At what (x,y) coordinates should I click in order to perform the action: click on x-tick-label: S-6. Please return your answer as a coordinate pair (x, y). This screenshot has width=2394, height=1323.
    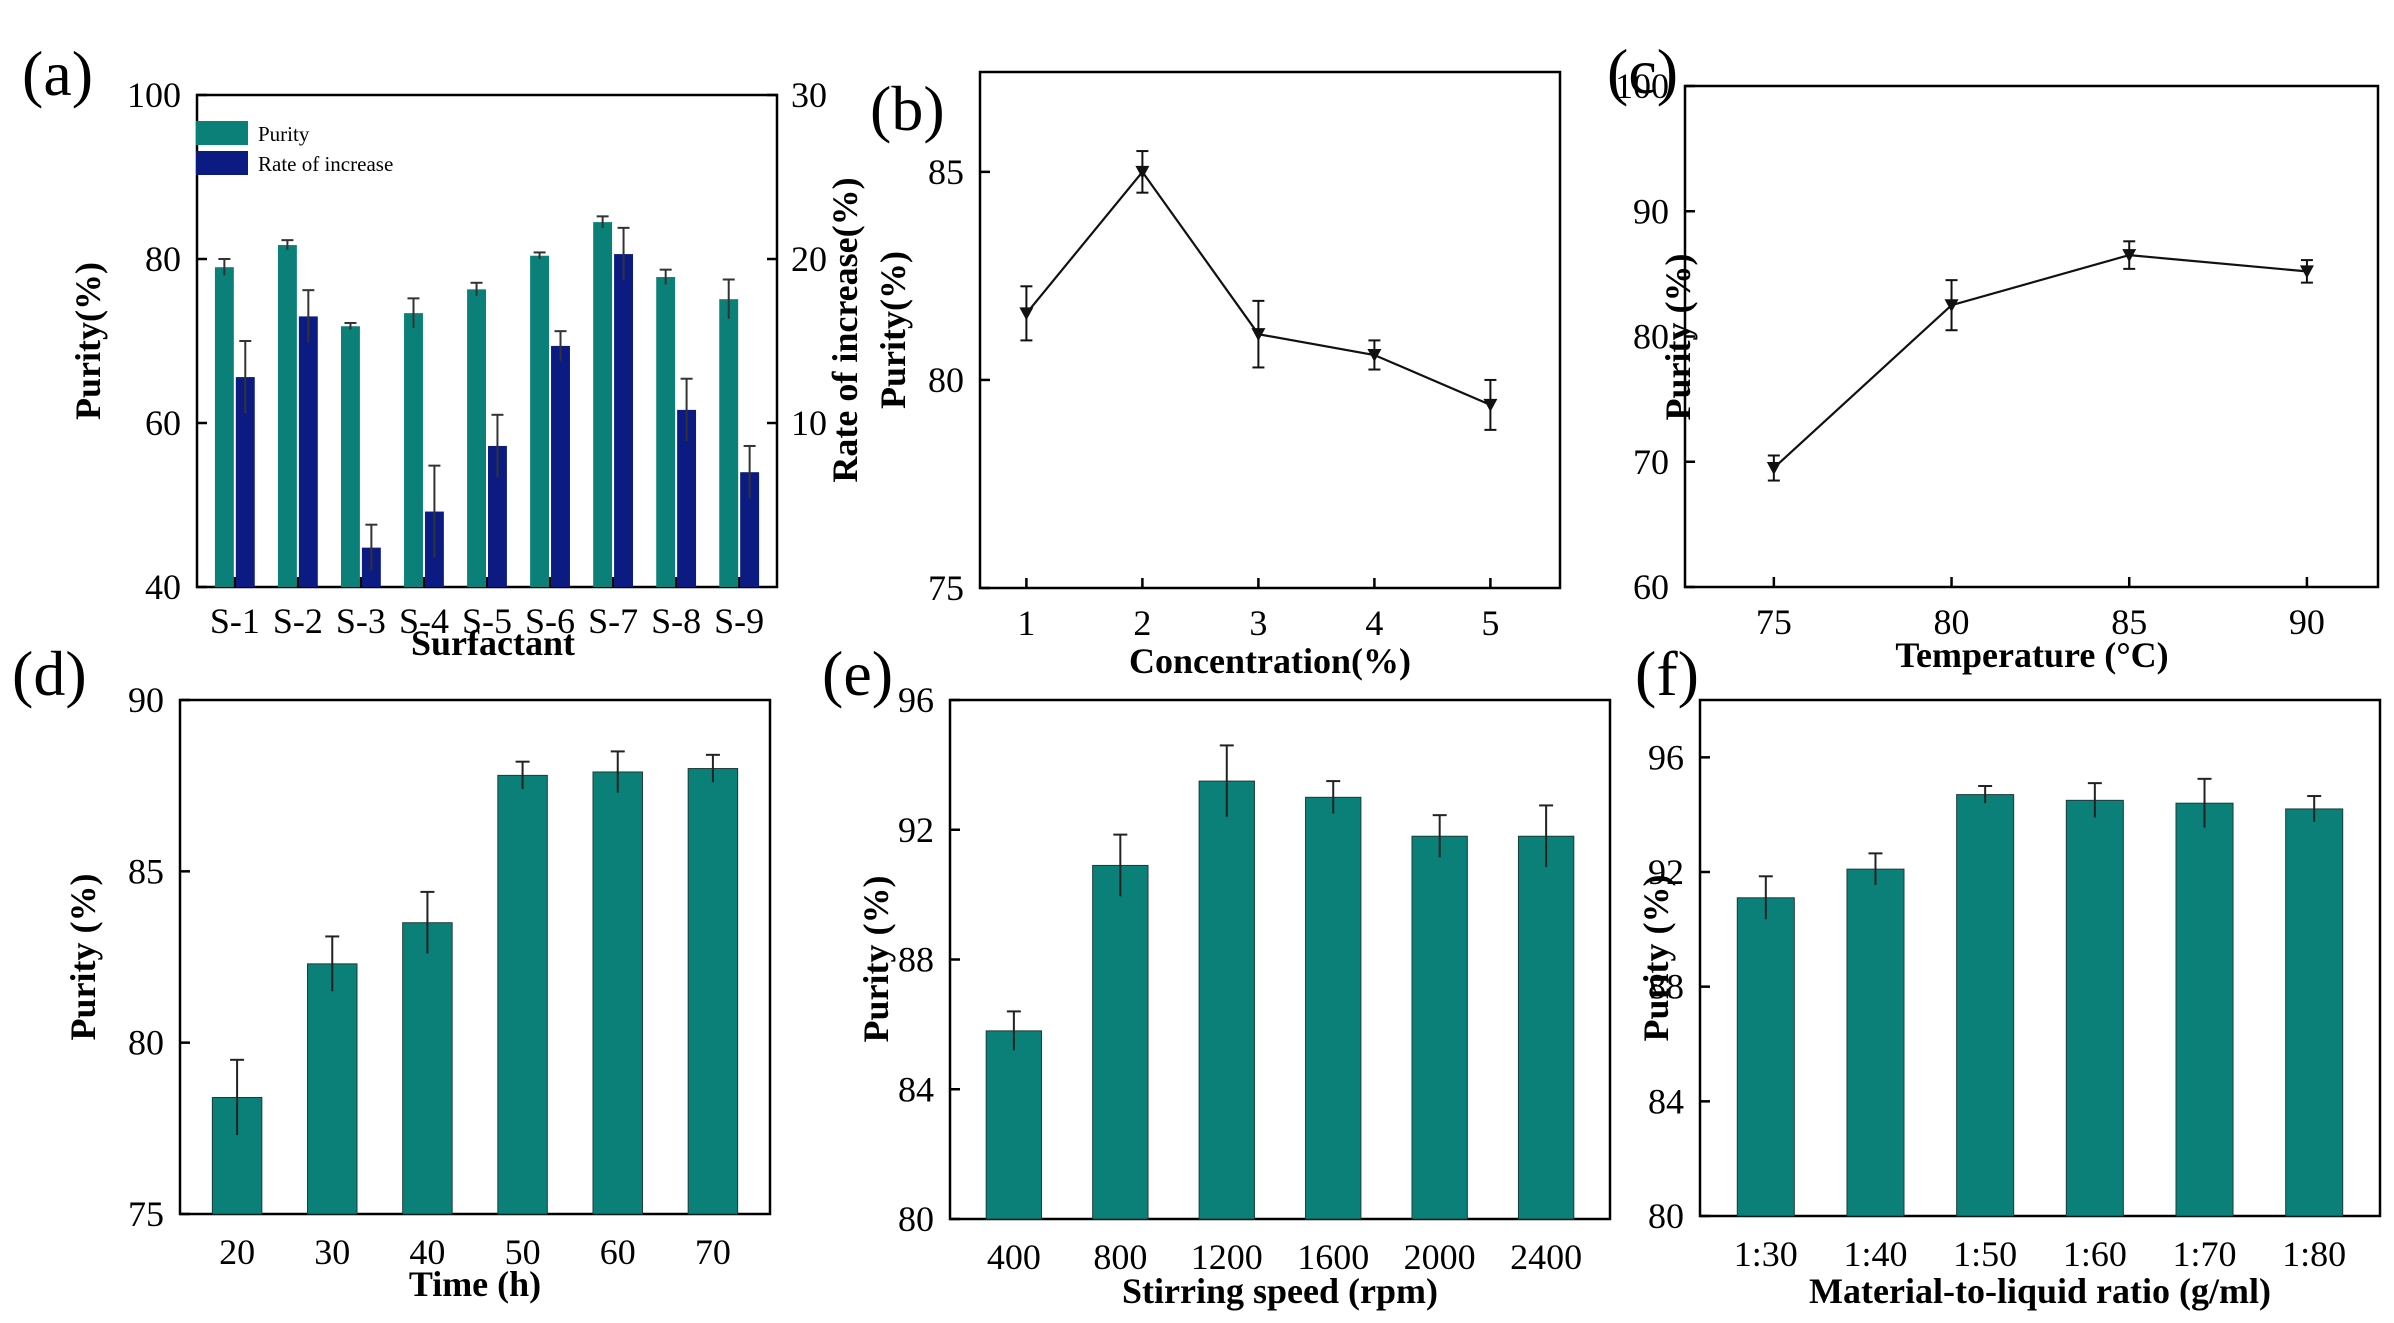
    Looking at the image, I should click on (550, 621).